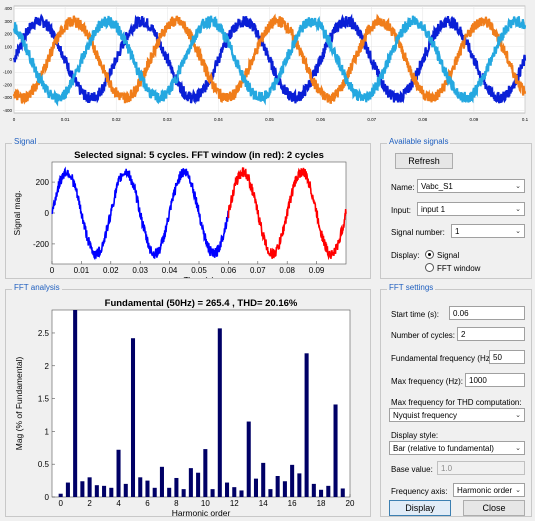  I want to click on refresh-button: Refresh, so click(424, 161).